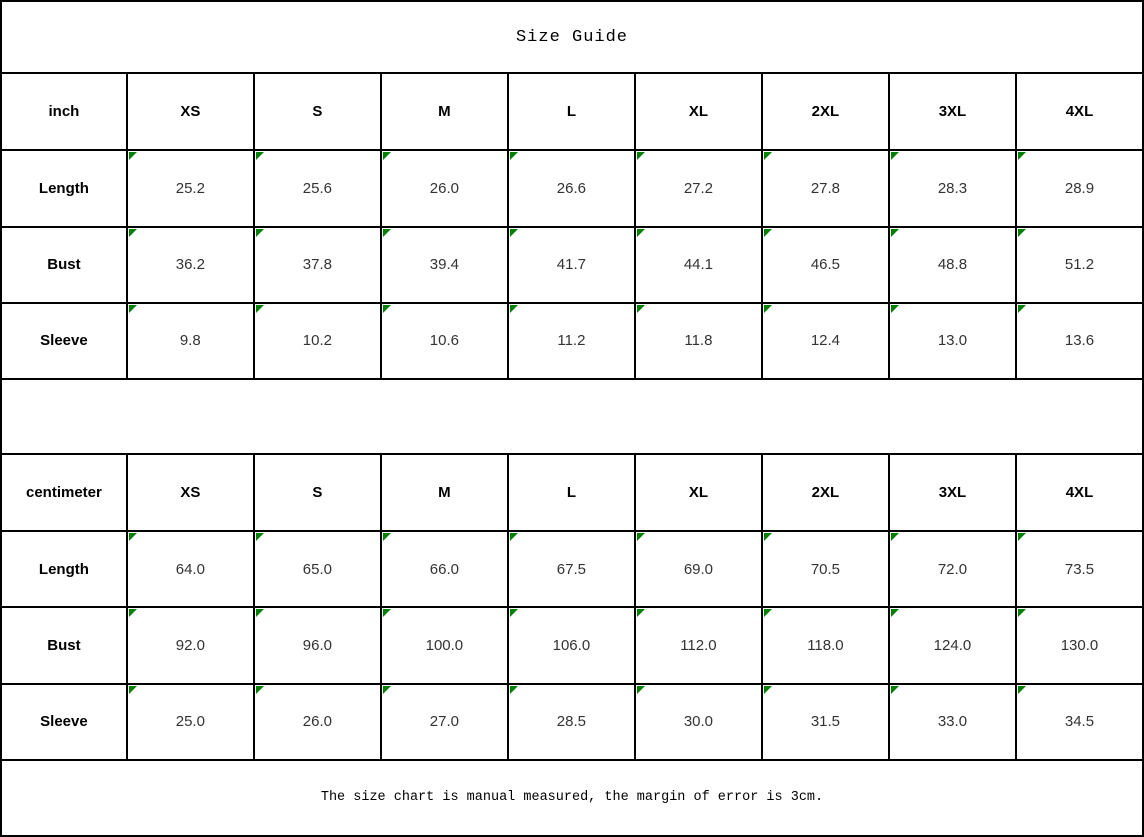 Image resolution: width=1144 pixels, height=837 pixels. Describe the element at coordinates (825, 340) in the screenshot. I see `value-cell: 12.4` at that location.